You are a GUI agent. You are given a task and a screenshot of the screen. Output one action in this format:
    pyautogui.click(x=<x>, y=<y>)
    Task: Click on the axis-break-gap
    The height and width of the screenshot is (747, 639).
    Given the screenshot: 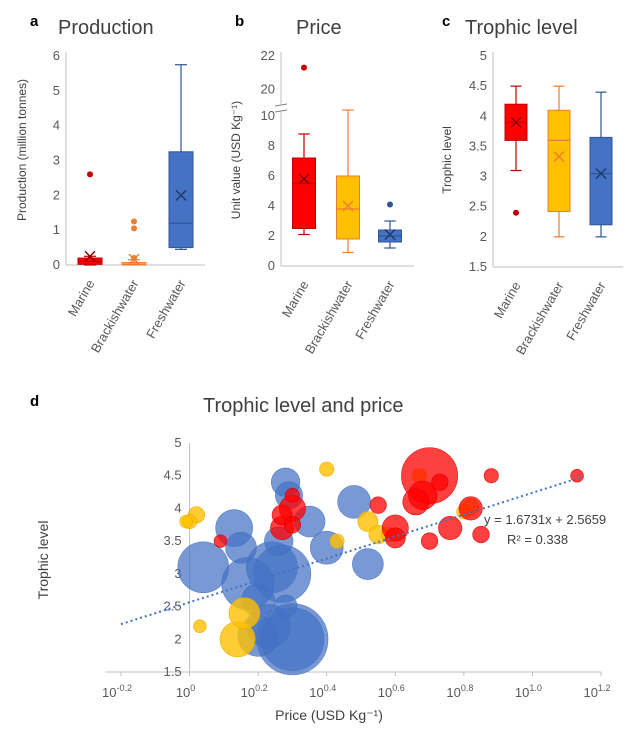 What is the action you would take?
    pyautogui.click(x=281, y=108)
    